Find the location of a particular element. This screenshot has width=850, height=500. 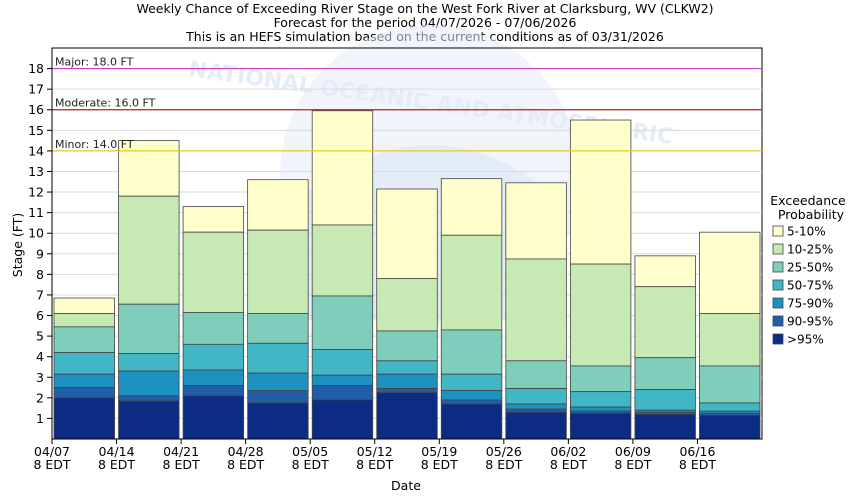

y-tick-label: 17 is located at coordinates (36, 89).